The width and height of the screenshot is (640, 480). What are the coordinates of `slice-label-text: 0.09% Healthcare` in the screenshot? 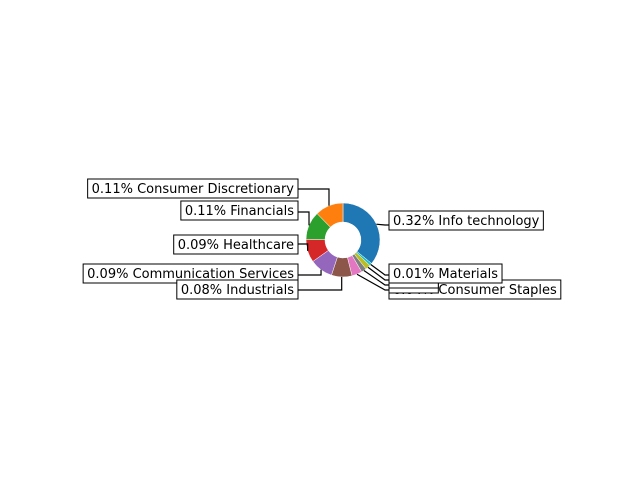 It's located at (236, 245).